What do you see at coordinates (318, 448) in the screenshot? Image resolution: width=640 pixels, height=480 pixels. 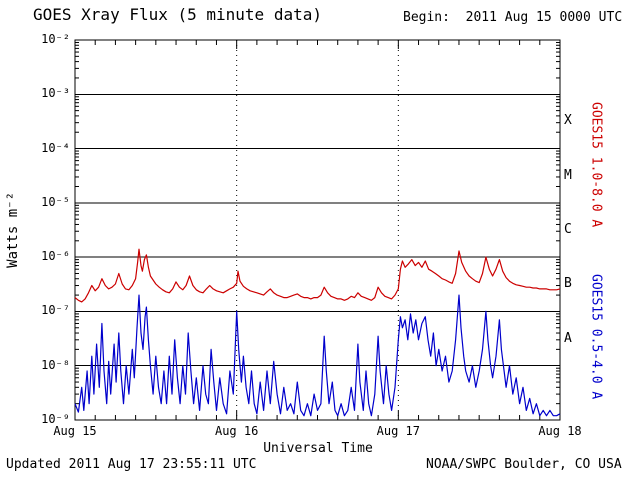 I see `x-axis-title: Universal Time` at bounding box center [318, 448].